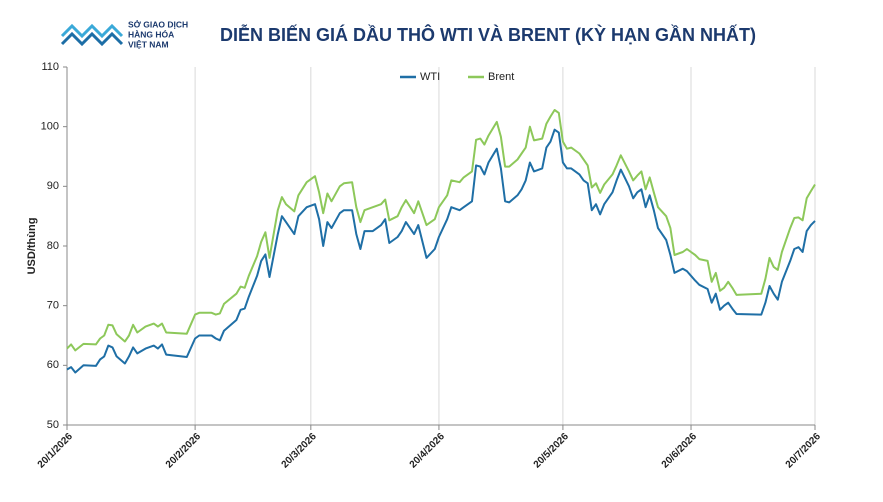  I want to click on logo-text: VIỆT NAM, so click(148, 43).